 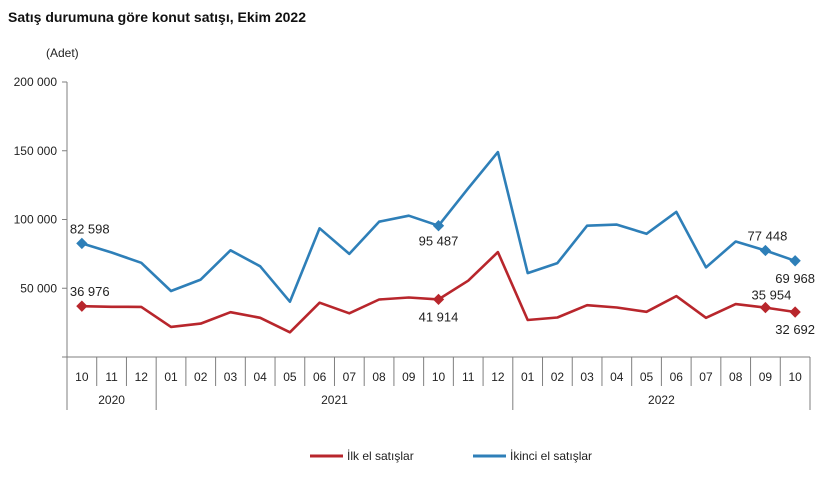 What do you see at coordinates (772, 295) in the screenshot?
I see `data-label: 35 954` at bounding box center [772, 295].